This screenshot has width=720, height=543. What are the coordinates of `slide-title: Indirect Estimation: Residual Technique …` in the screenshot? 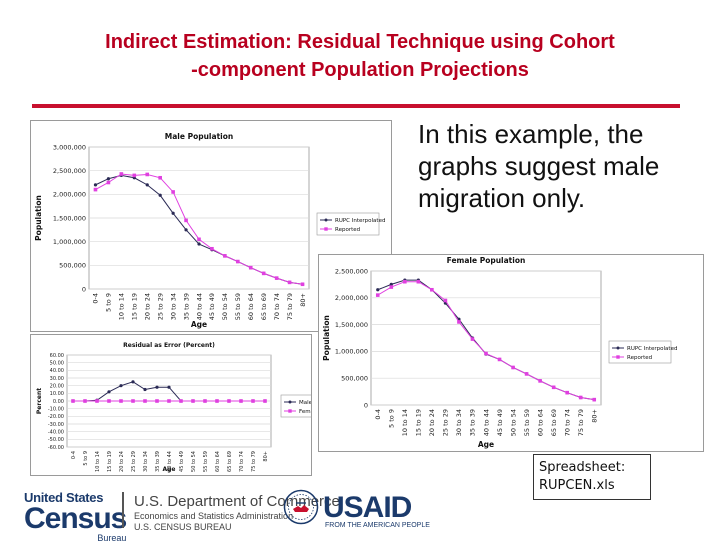 It's located at (360, 56).